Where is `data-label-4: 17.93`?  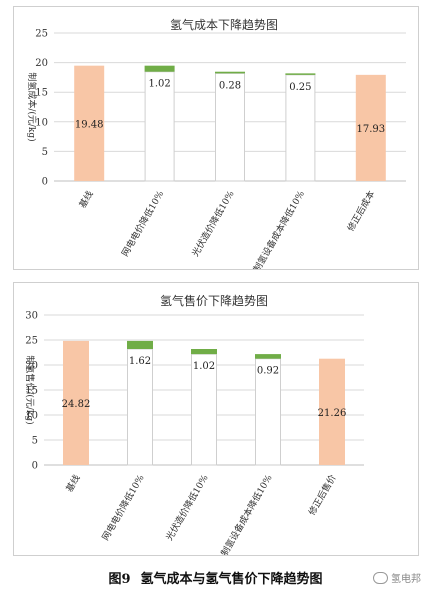 data-label-4: 17.93 is located at coordinates (370, 129).